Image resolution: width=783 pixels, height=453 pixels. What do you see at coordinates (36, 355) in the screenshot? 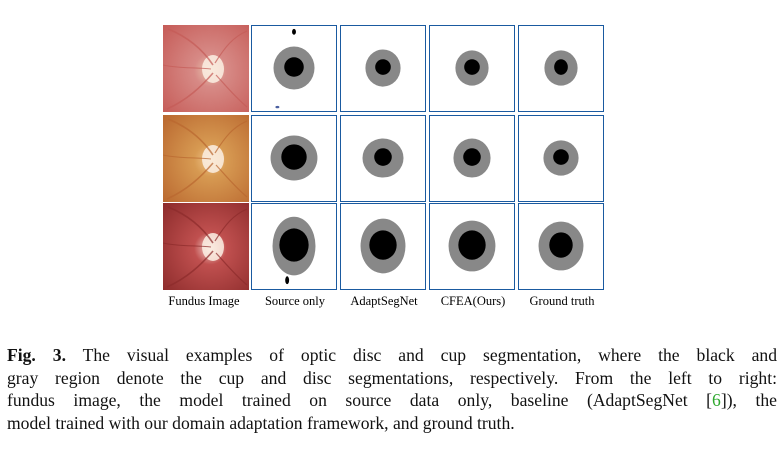
I see `caption-label: Fig. 3.` at bounding box center [36, 355].